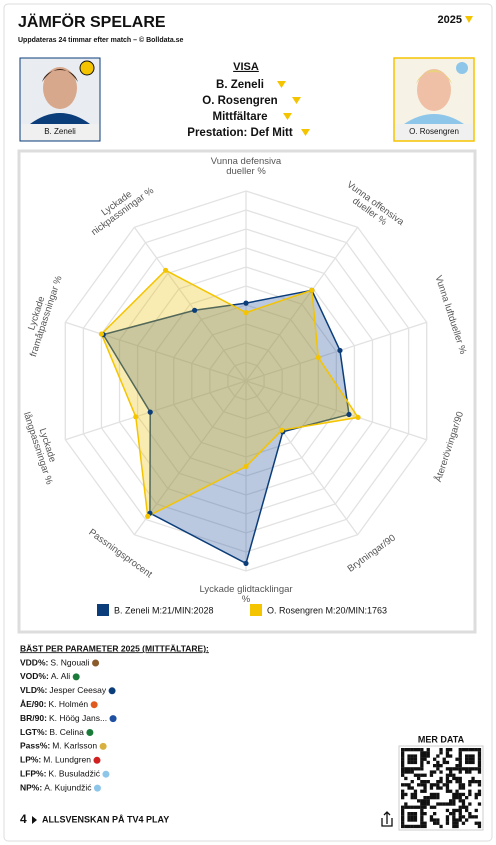  What do you see at coordinates (66, 732) in the screenshot?
I see `best-player: B. Celina` at bounding box center [66, 732].